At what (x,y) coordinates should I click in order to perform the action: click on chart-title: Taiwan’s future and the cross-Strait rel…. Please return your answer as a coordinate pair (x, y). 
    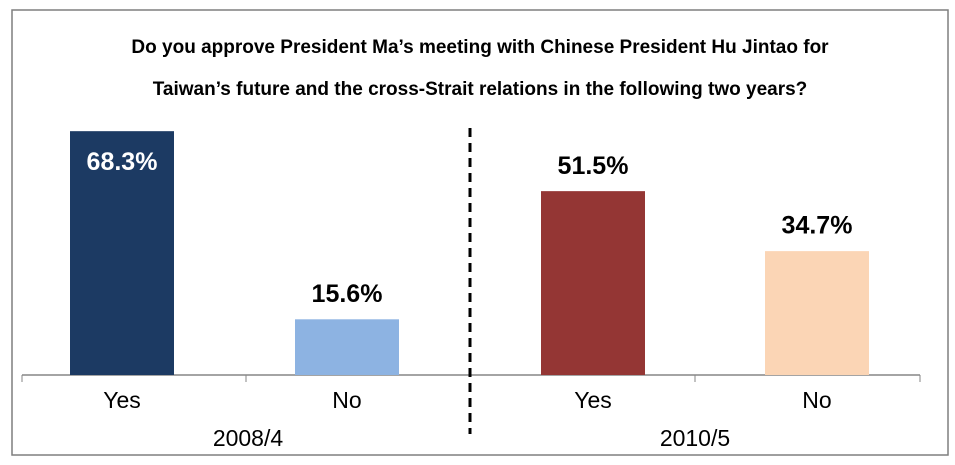
    Looking at the image, I should click on (480, 89).